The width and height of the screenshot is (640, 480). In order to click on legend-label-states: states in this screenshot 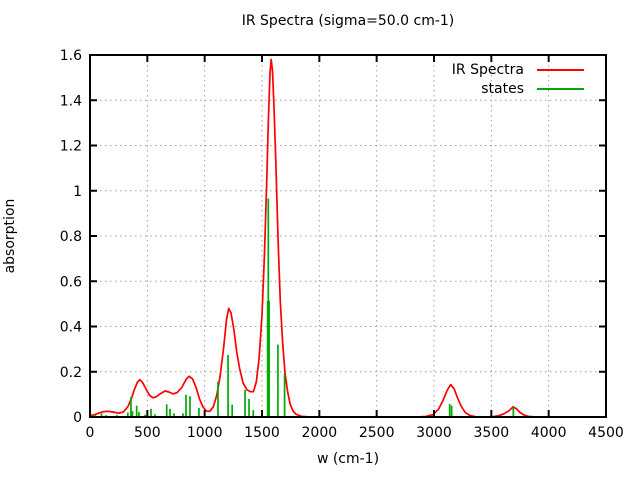, I will do `click(502, 88)`.